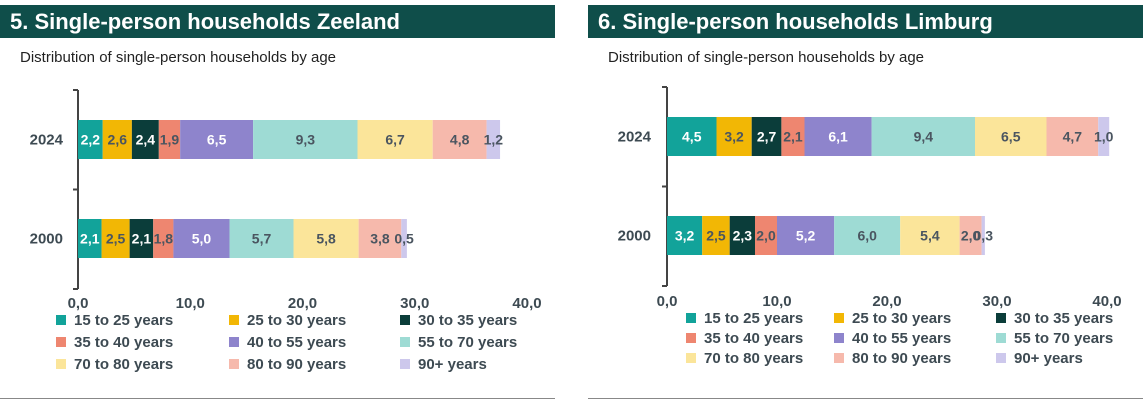 The image size is (1146, 410). I want to click on data-label: 3,8, so click(380, 239).